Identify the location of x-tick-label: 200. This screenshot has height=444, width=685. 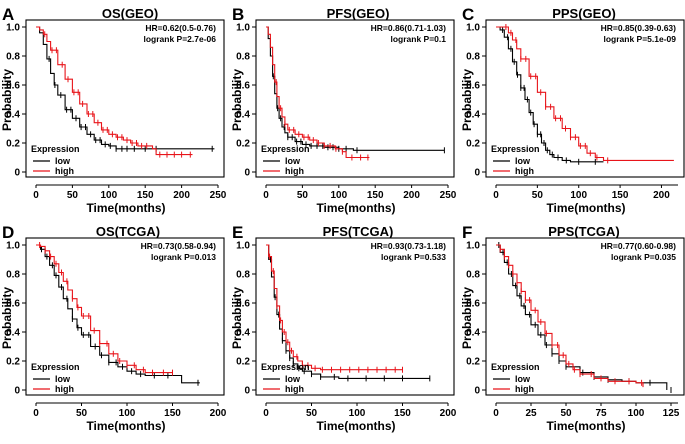
(181, 195).